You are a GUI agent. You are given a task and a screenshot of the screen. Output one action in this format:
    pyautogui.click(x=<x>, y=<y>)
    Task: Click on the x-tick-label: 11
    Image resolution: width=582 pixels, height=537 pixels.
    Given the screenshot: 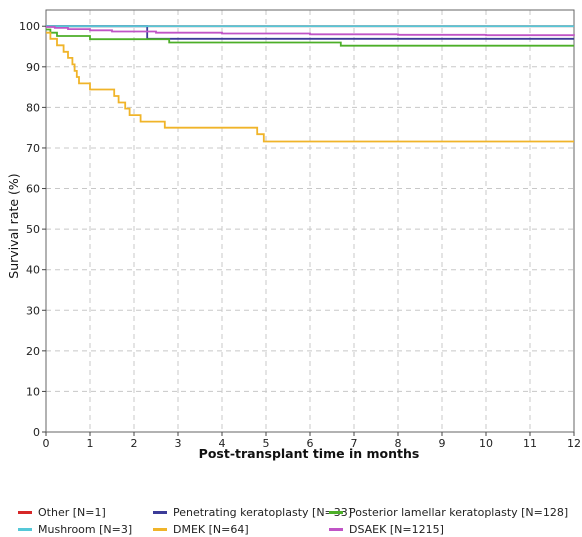 What is the action you would take?
    pyautogui.click(x=530, y=443)
    